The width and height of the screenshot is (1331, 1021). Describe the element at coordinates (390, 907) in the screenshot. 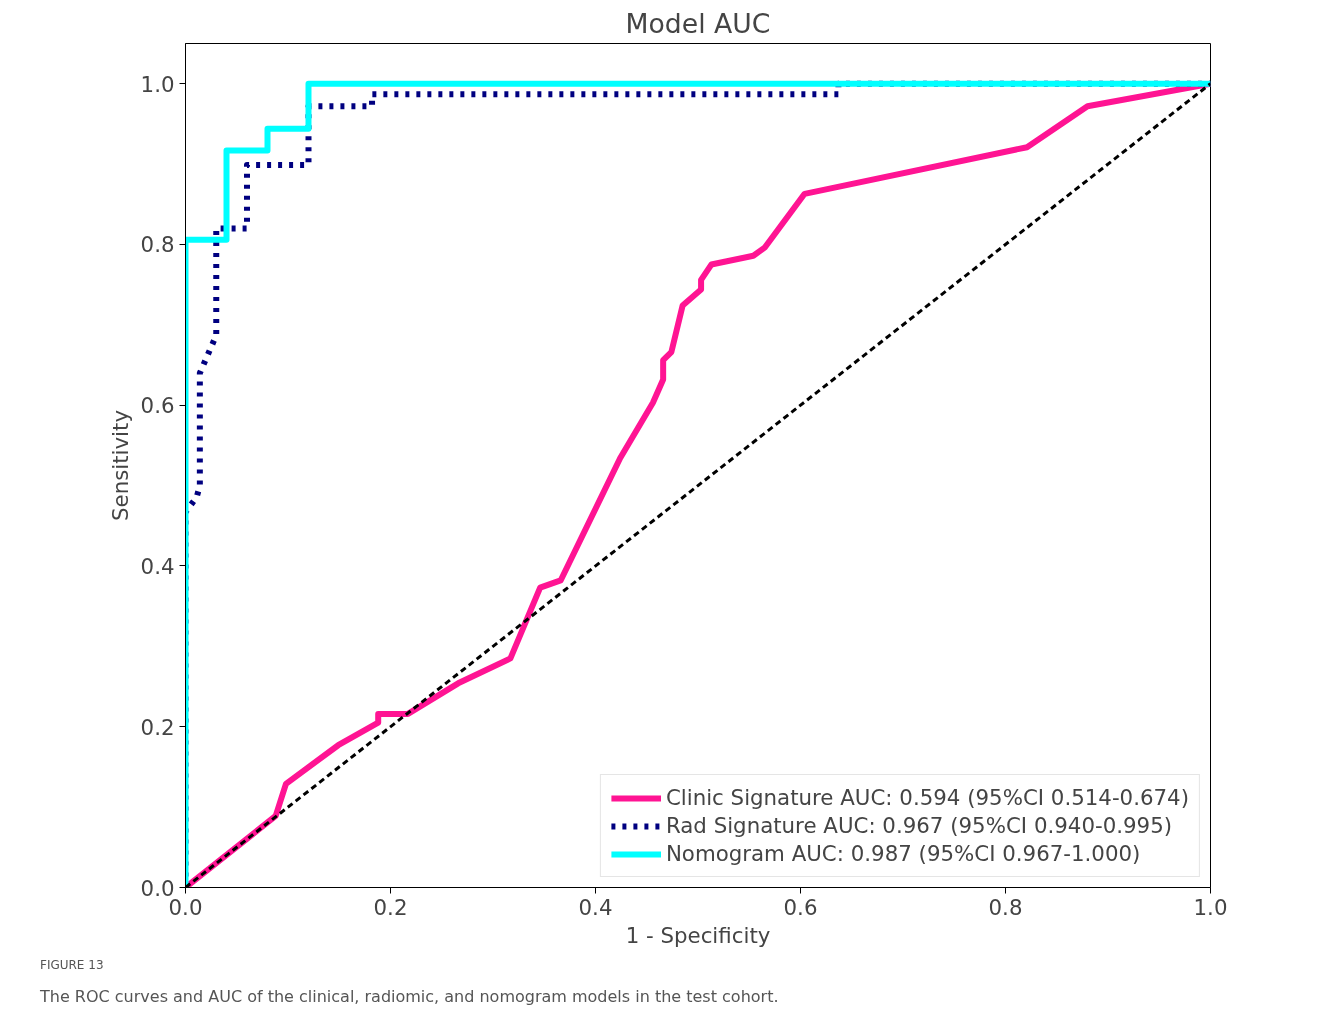

I see `x-tick-label: 0.2` at that location.